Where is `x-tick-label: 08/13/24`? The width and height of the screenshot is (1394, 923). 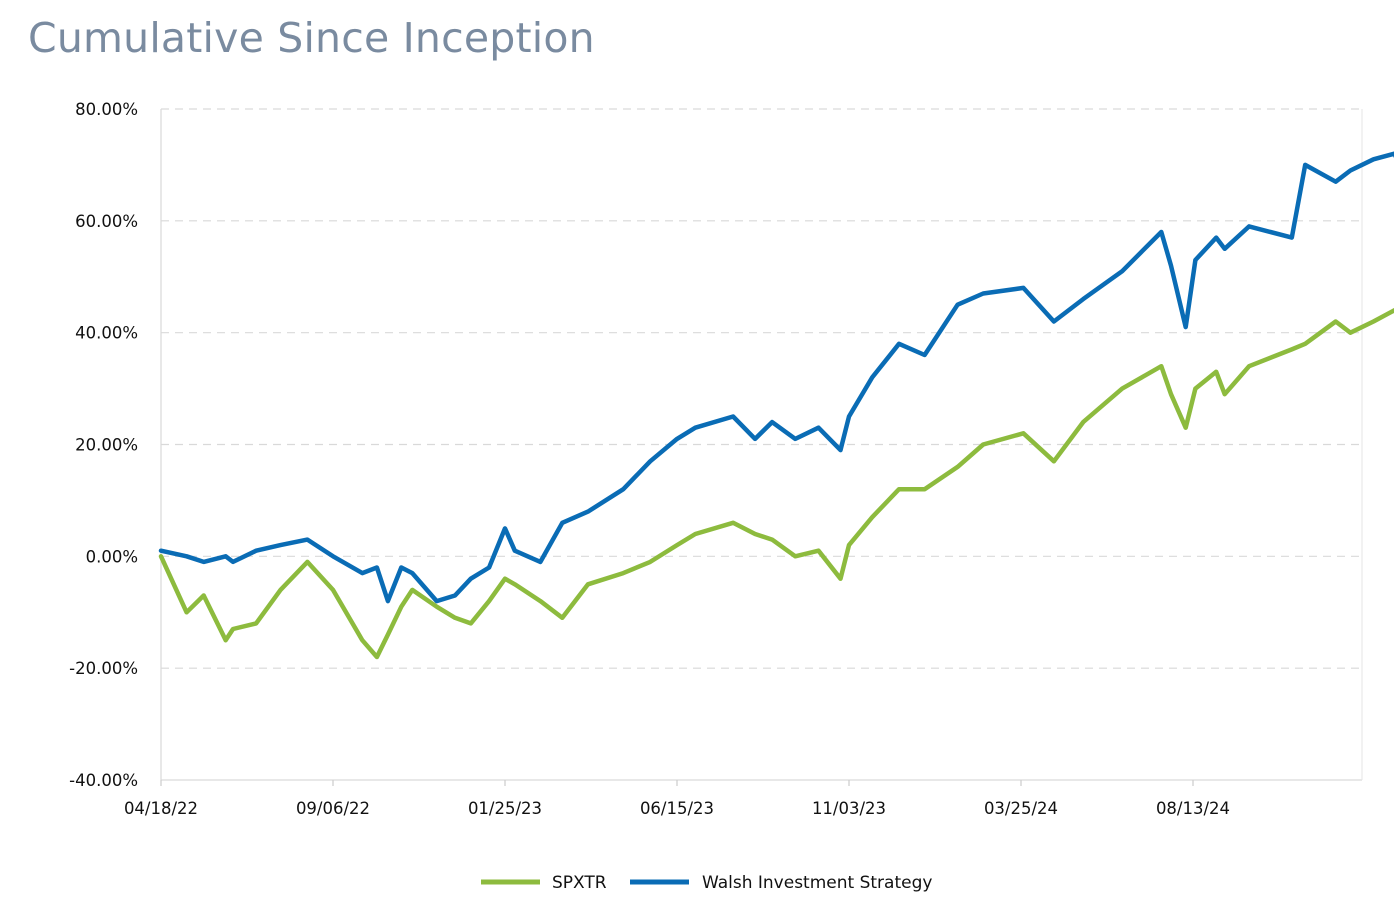 x-tick-label: 08/13/24 is located at coordinates (1193, 808).